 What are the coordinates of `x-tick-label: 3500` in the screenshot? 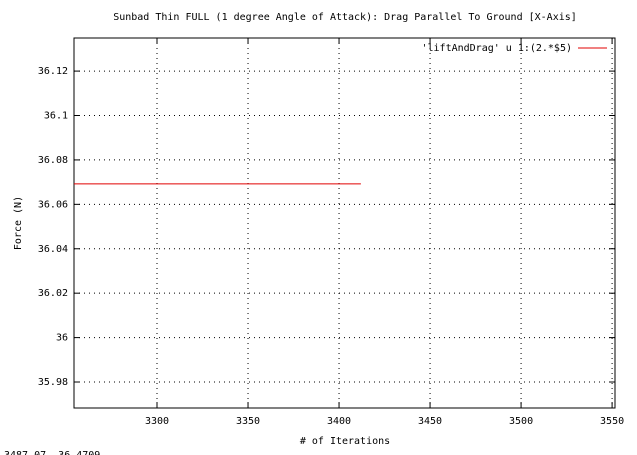 It's located at (521, 421).